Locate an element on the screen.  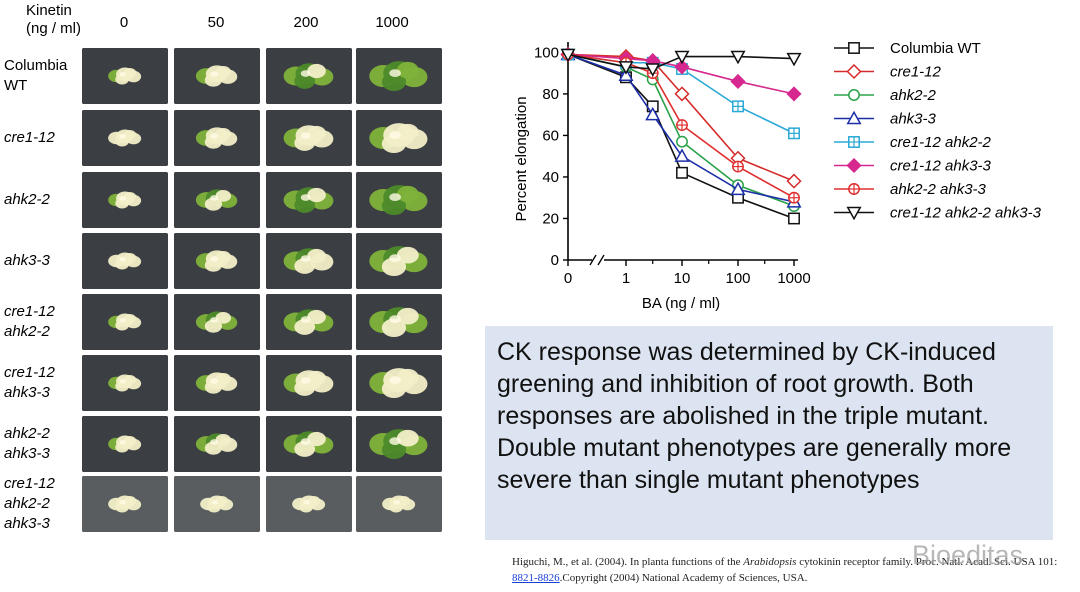
legend-label: cre1-12 ahk2-2 ahk3-3 is located at coordinates (966, 213).